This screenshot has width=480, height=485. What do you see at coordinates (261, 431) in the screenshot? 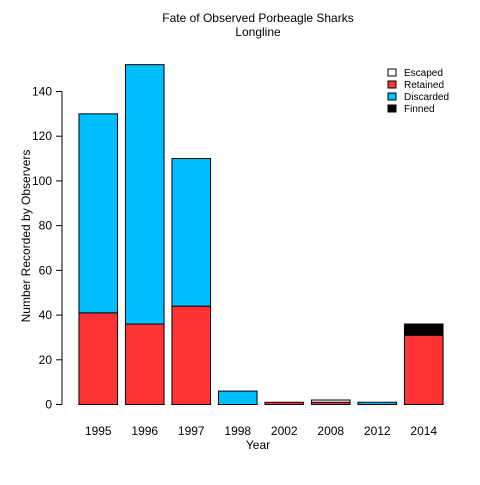
I see `x-tick-labels: 1995 1996 1997 1998 2002 2008 2012 2014` at bounding box center [261, 431].